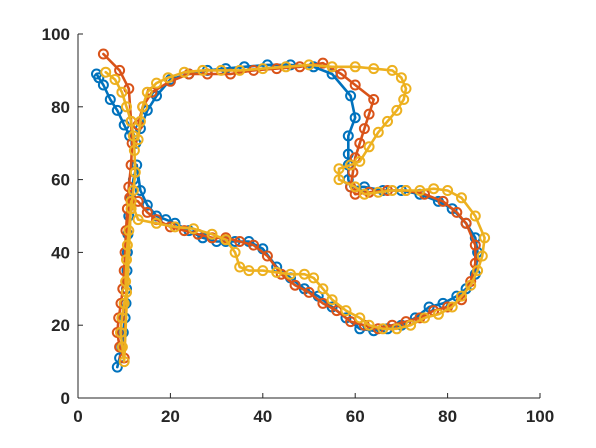  Describe the element at coordinates (60, 252) in the screenshot. I see `y-tick-label: 40` at that location.